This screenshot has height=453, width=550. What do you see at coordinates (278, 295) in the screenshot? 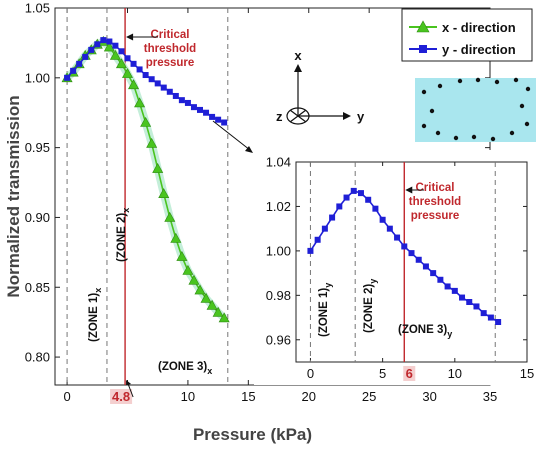
I see `inset-y-tick-label: 0.98` at bounding box center [278, 295].